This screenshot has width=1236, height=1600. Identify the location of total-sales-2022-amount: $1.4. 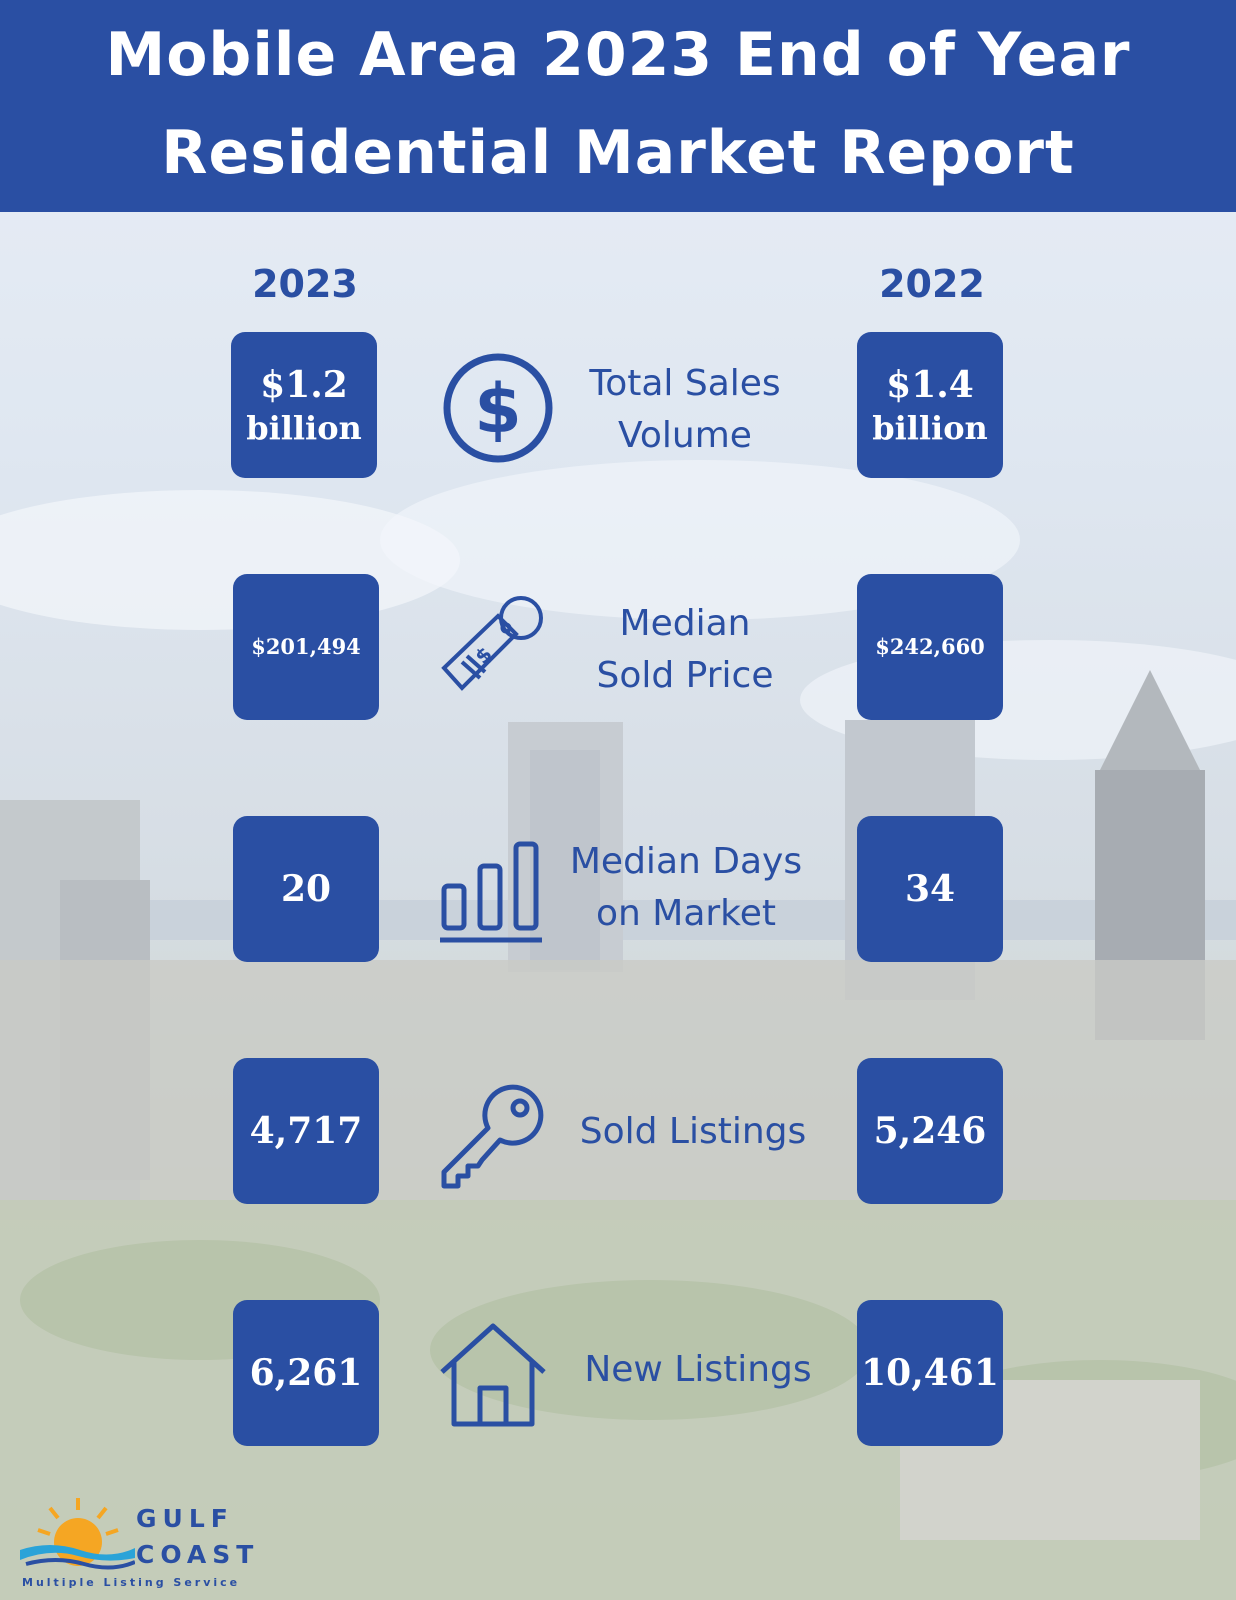
(930, 384).